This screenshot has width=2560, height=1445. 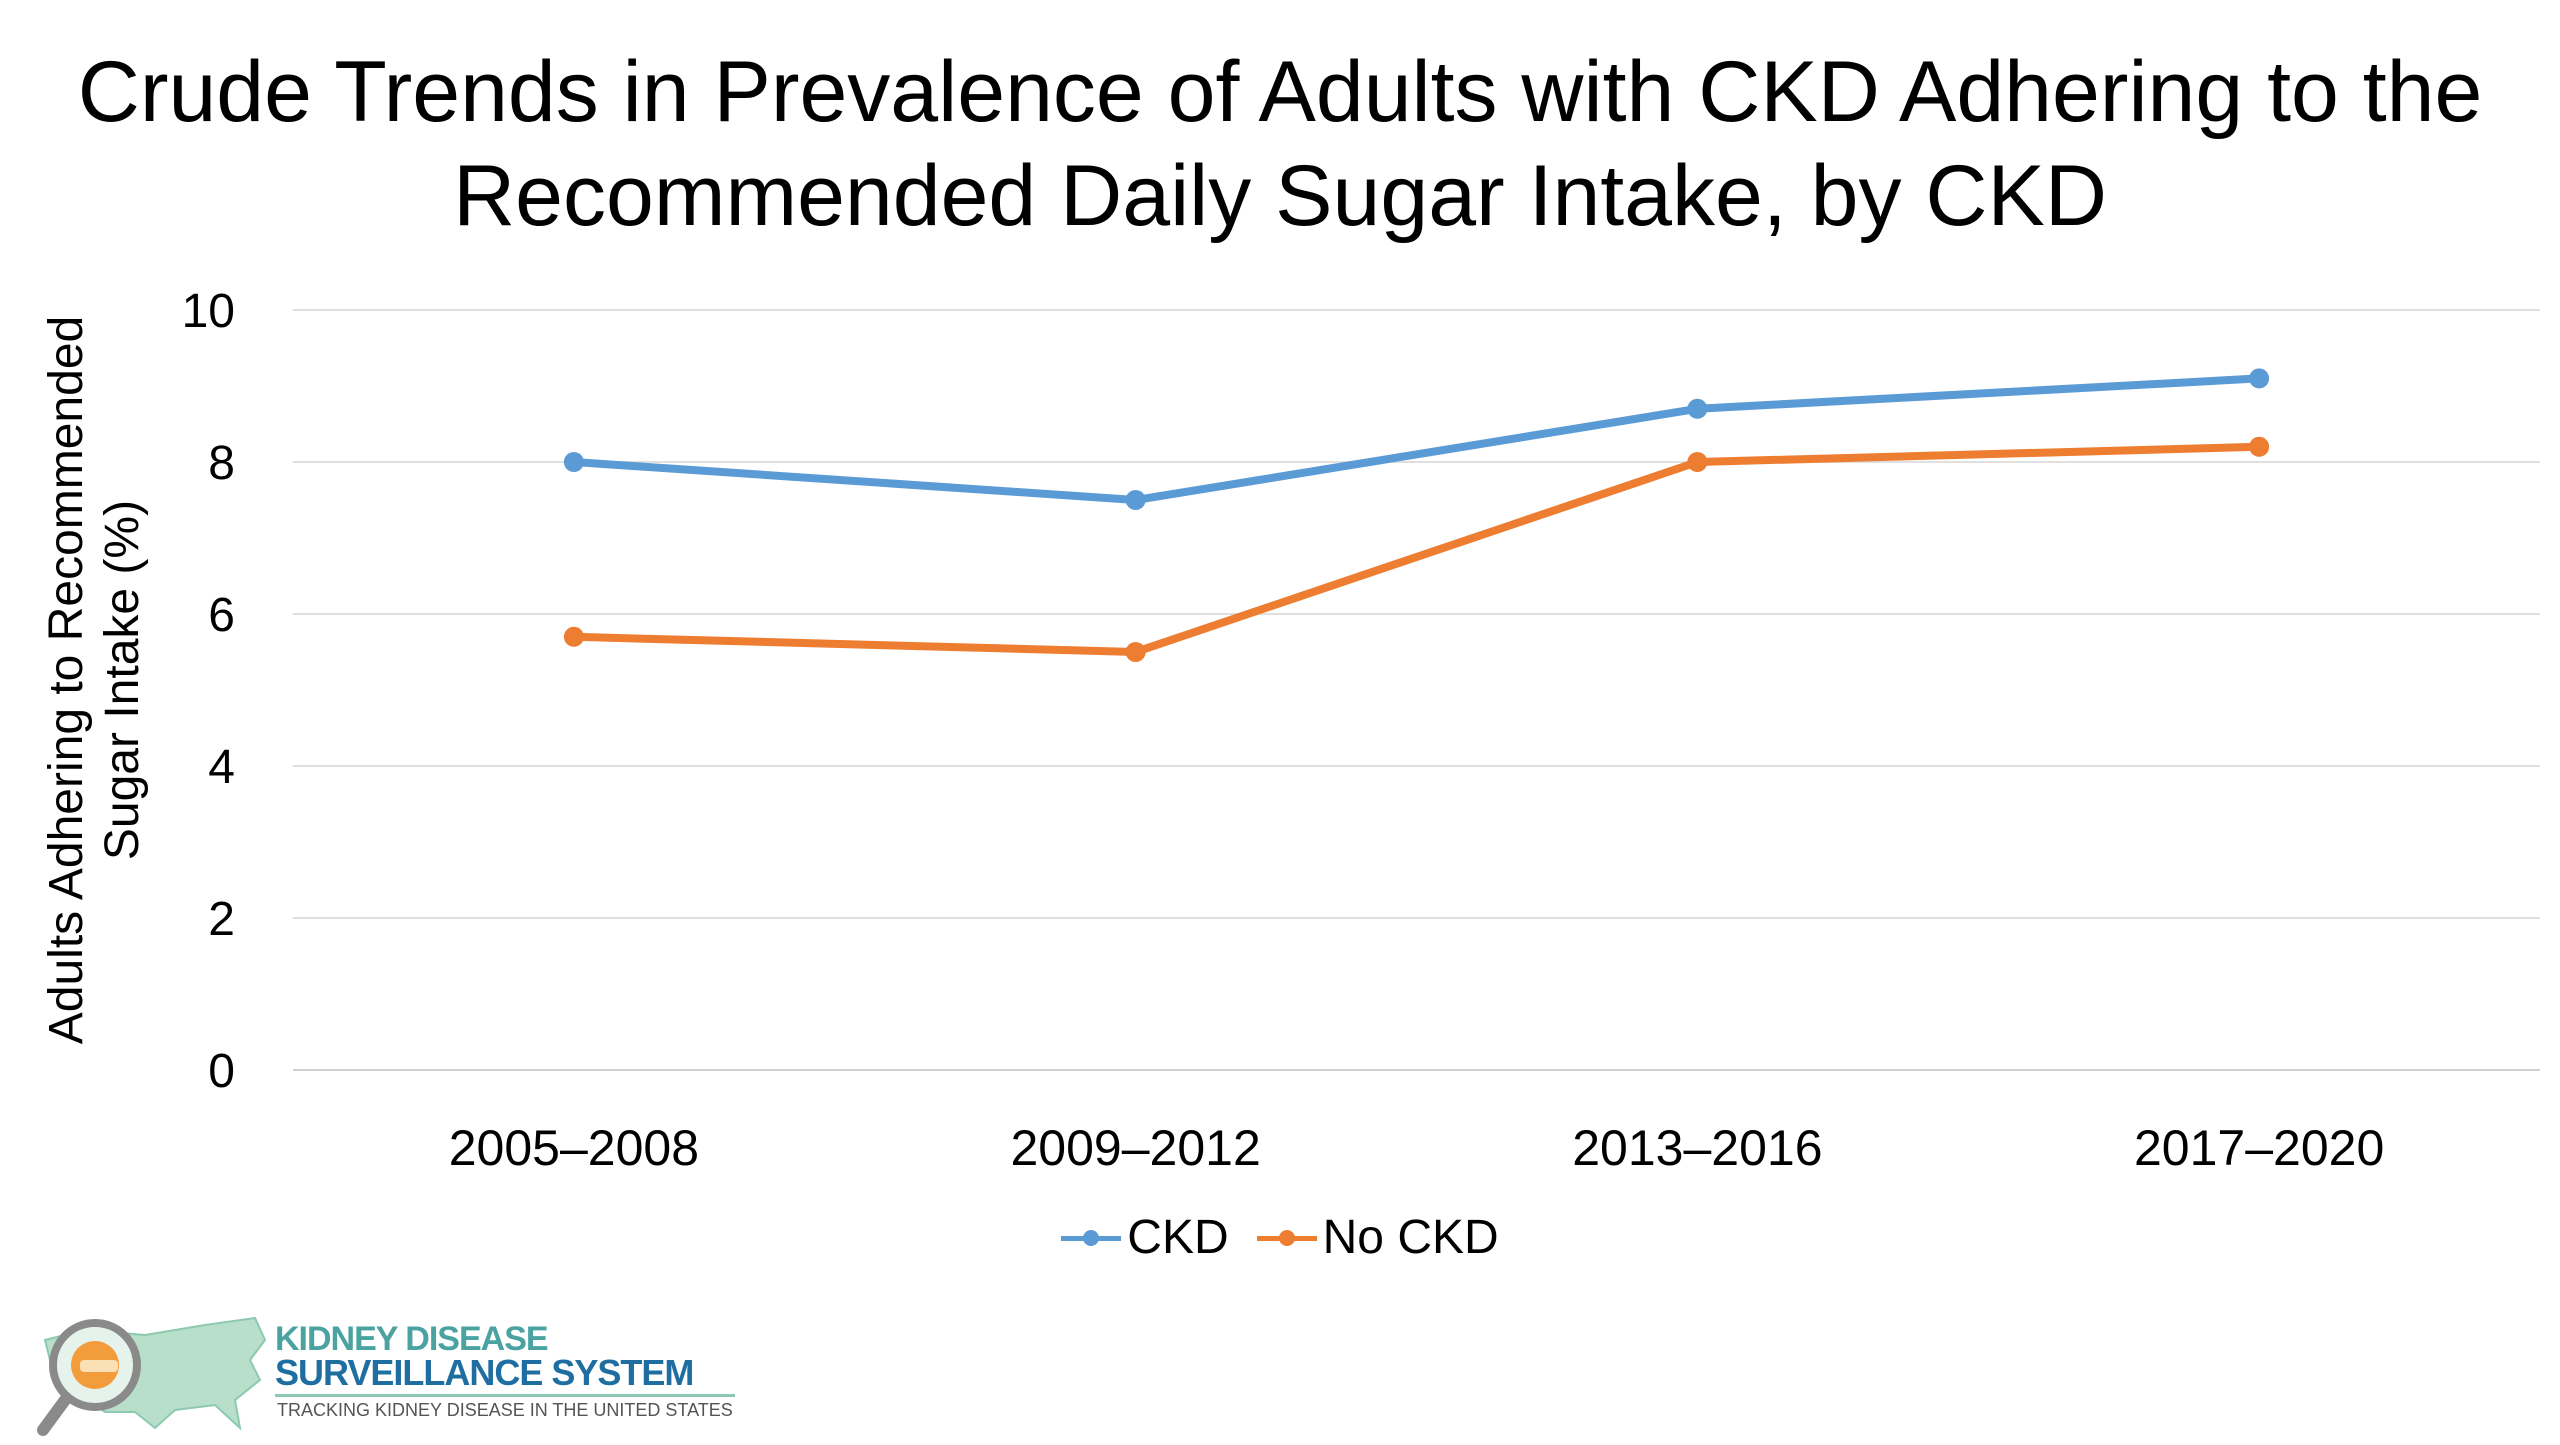 What do you see at coordinates (412, 1339) in the screenshot?
I see `logo-line-1: KIDNEY DISEASE` at bounding box center [412, 1339].